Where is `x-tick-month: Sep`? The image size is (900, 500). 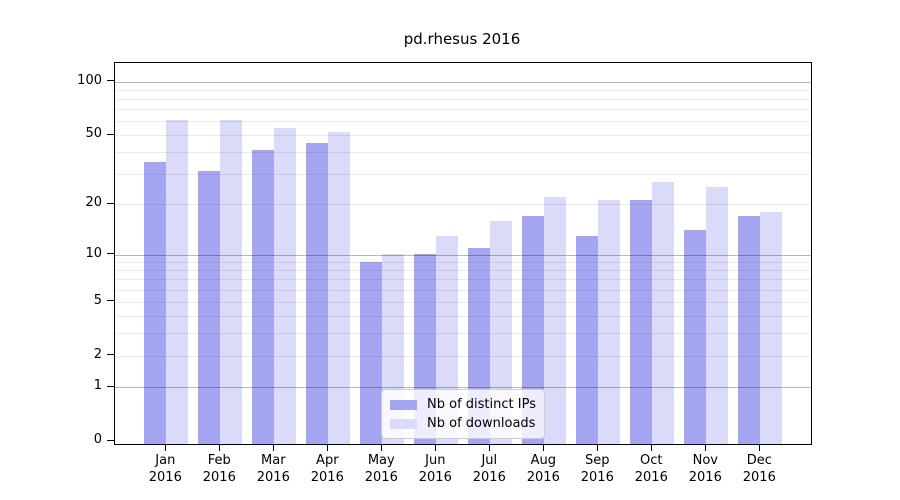
x-tick-month: Sep is located at coordinates (597, 460).